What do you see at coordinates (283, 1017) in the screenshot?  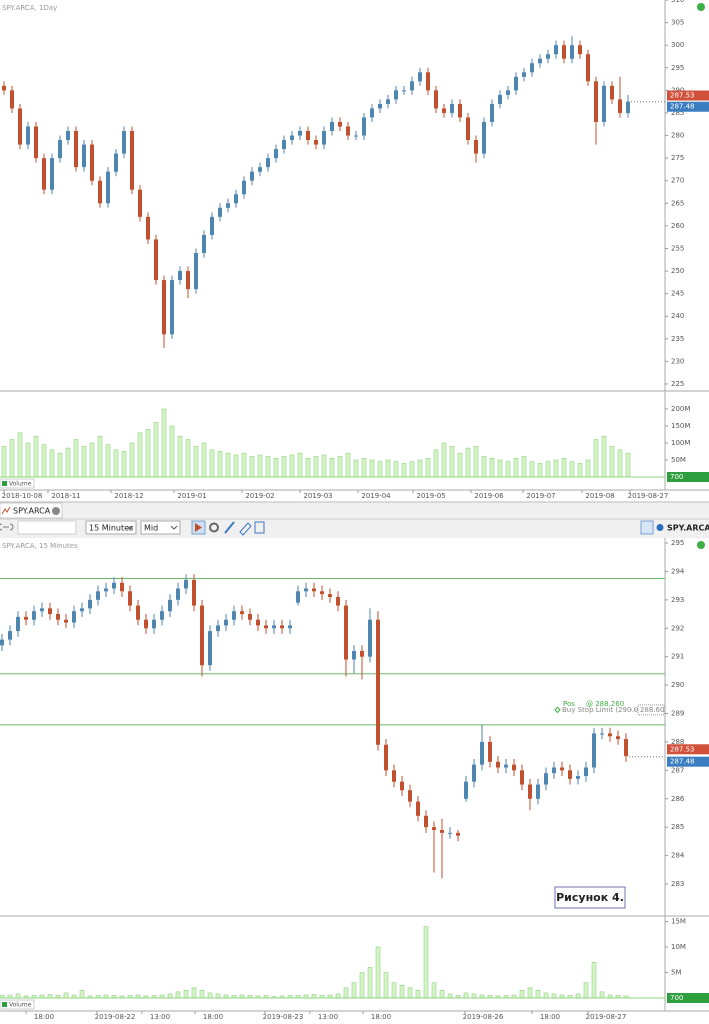 I see `x-tick-label: 2019-08-23` at bounding box center [283, 1017].